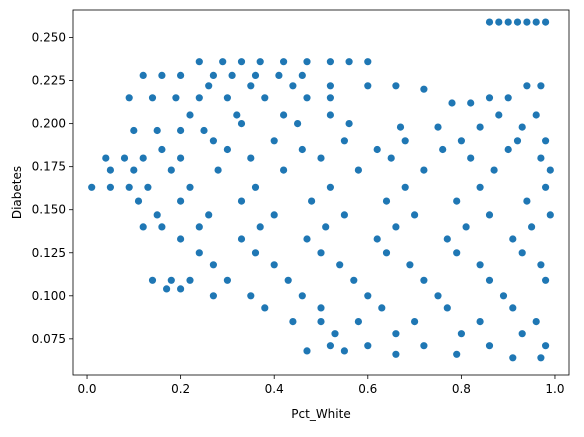 Image resolution: width=584 pixels, height=437 pixels. I want to click on x-axis-label: Pct_White, so click(320, 414).